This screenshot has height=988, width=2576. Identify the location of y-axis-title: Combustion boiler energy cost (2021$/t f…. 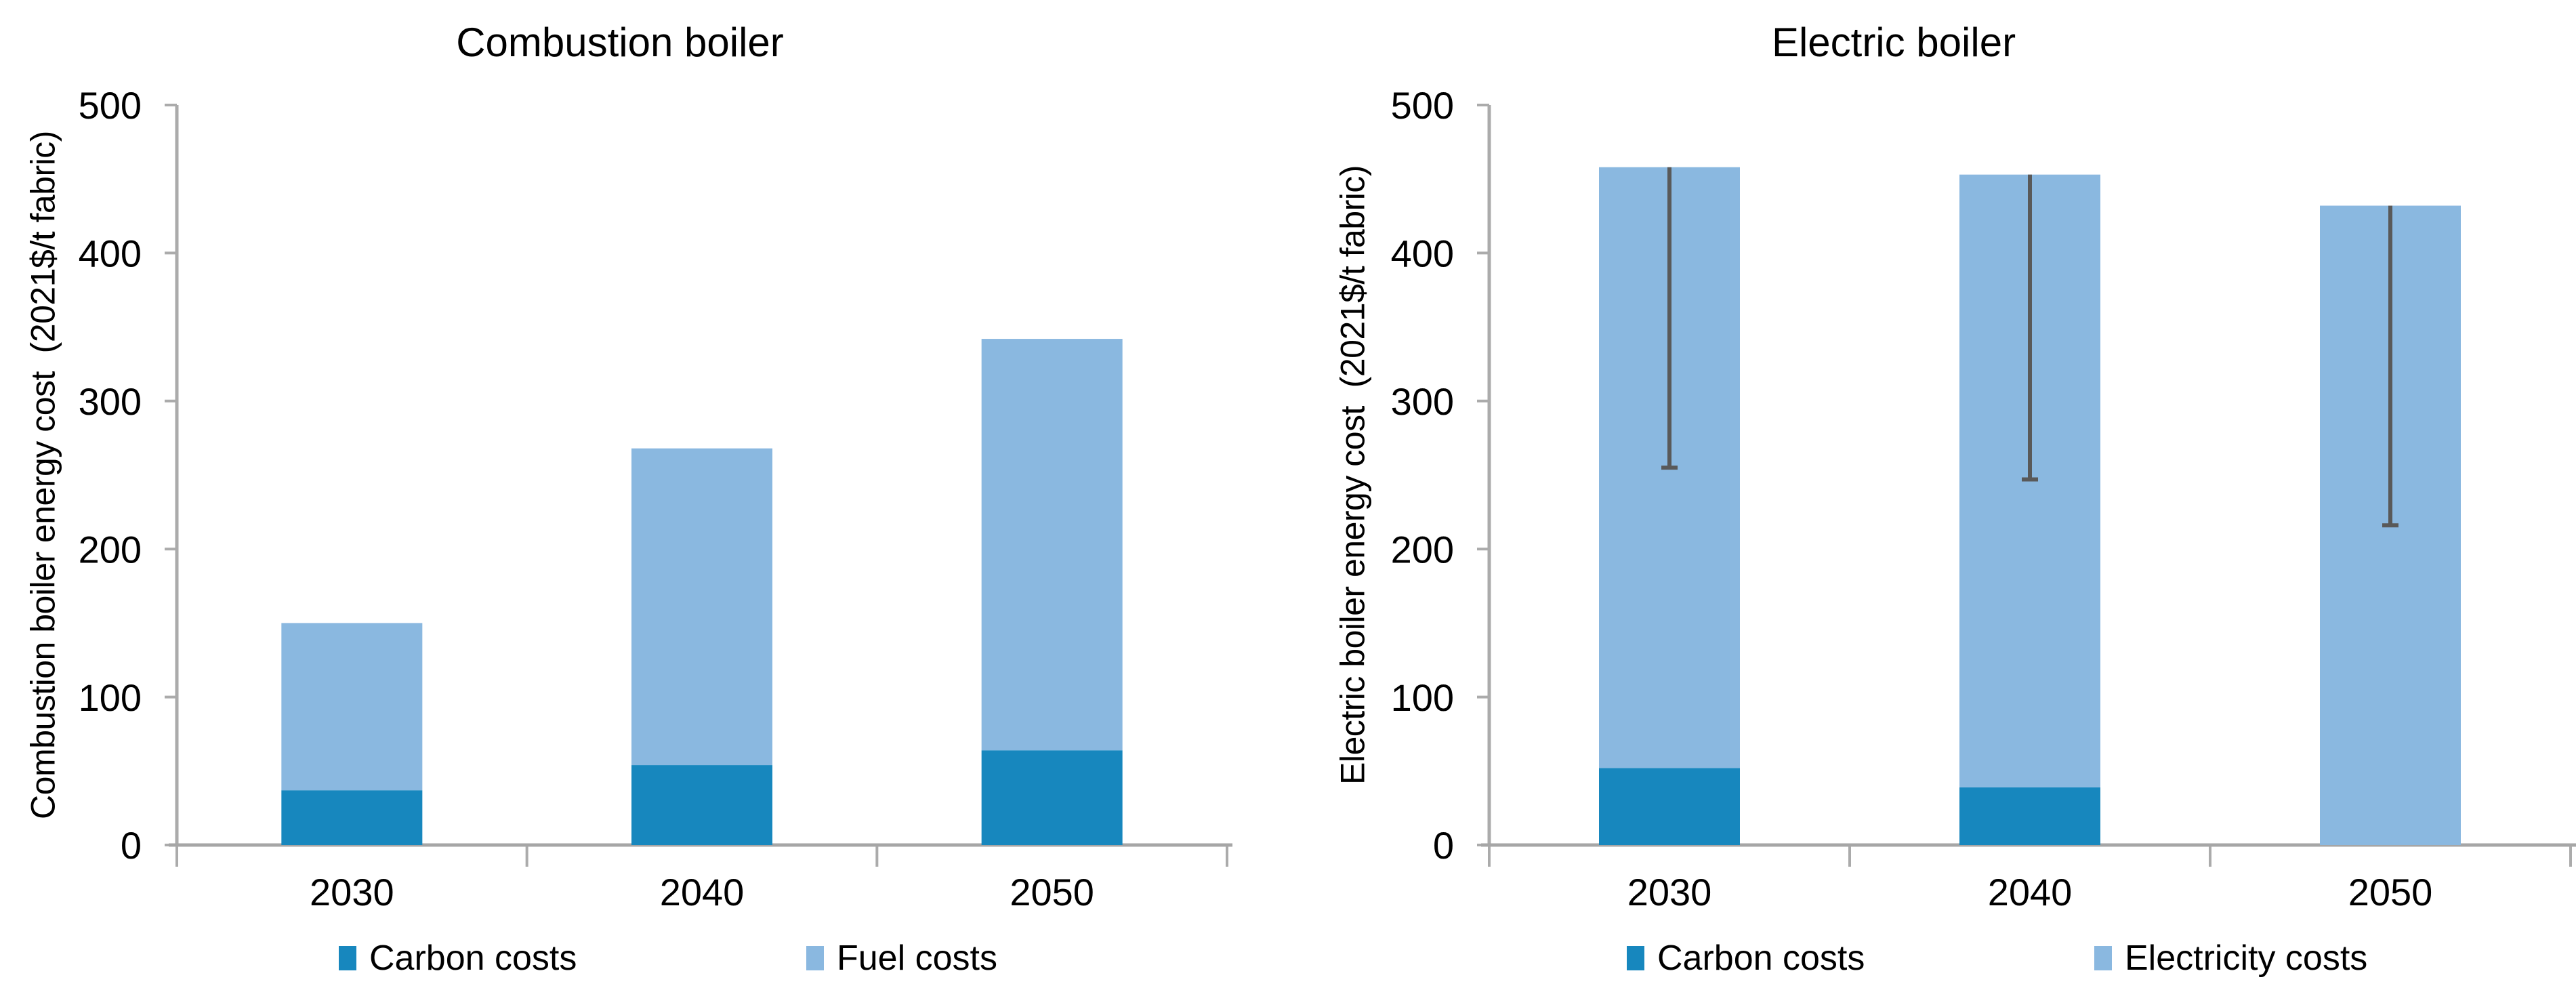
(43, 475).